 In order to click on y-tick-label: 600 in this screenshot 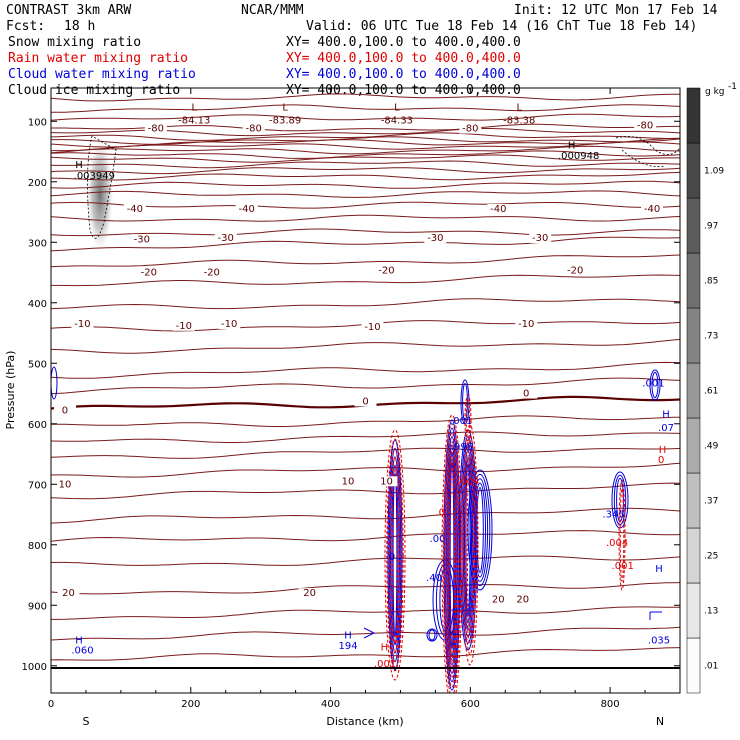, I will do `click(37, 425)`.